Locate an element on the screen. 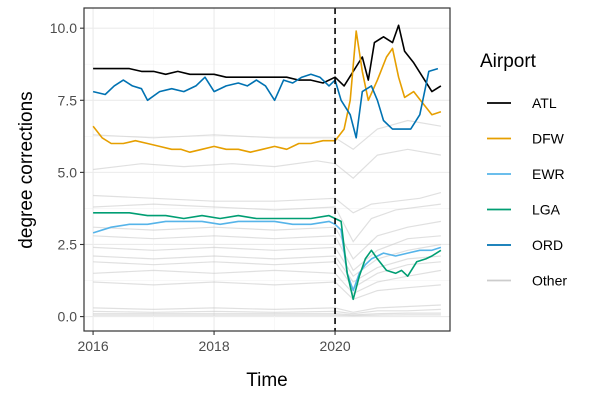 The image size is (600, 400). legend-label-atl: ATL is located at coordinates (544, 103).